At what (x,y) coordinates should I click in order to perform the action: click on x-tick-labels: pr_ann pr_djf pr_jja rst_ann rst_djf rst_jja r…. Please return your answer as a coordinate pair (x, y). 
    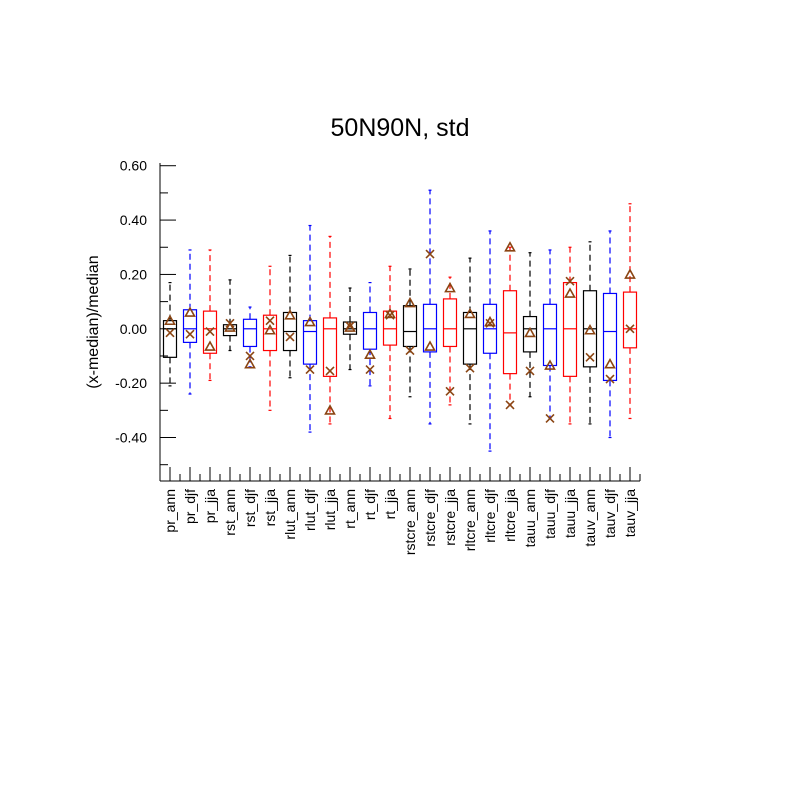
    Looking at the image, I should click on (400, 522).